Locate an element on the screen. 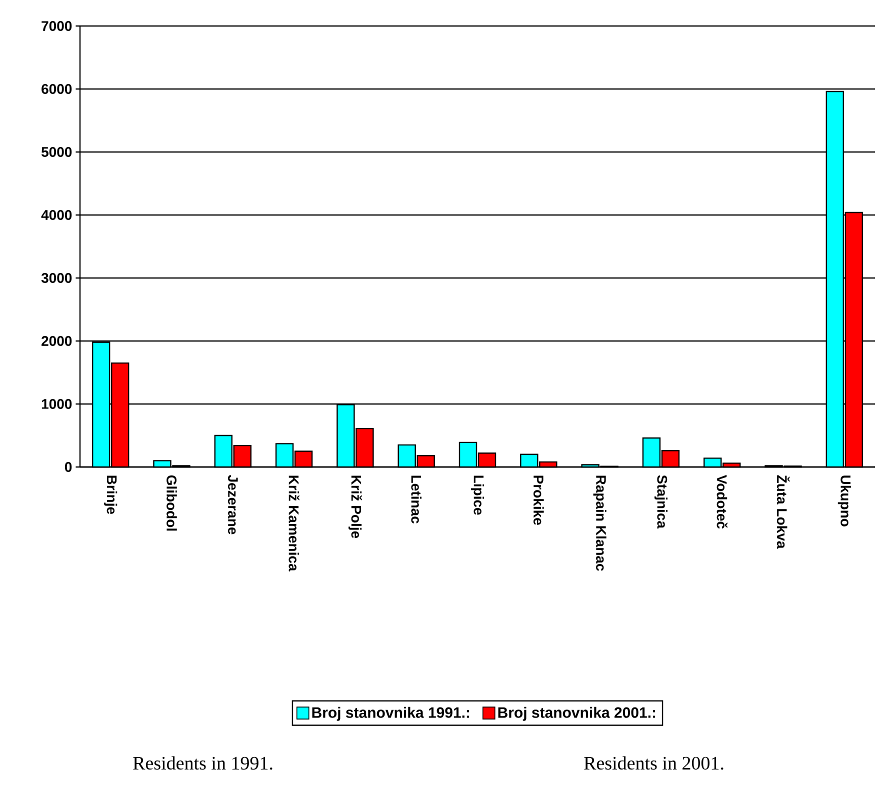 This screenshot has width=879, height=787. x-tick-label: Prokike is located at coordinates (539, 500).